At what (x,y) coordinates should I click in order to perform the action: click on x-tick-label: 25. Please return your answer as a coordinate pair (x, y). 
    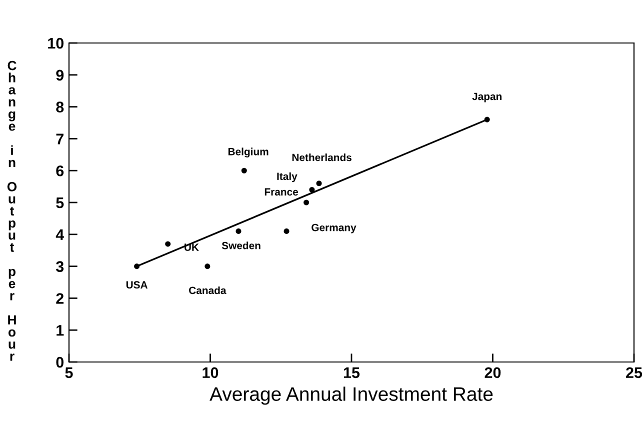
    Looking at the image, I should click on (634, 372).